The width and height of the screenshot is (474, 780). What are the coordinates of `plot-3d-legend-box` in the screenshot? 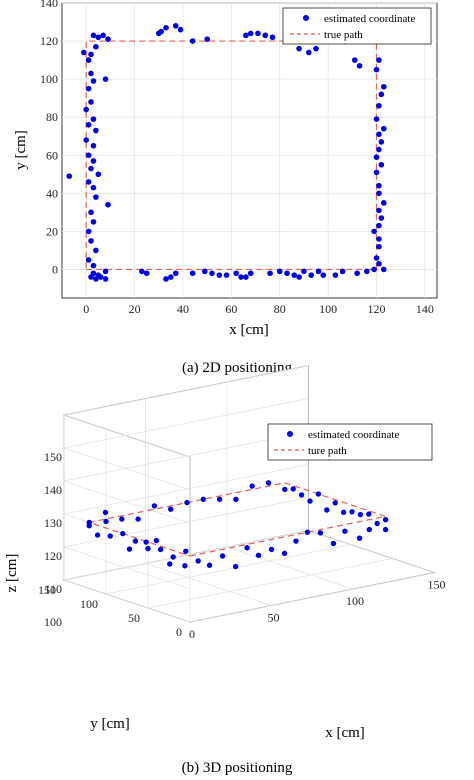 It's located at (350, 442).